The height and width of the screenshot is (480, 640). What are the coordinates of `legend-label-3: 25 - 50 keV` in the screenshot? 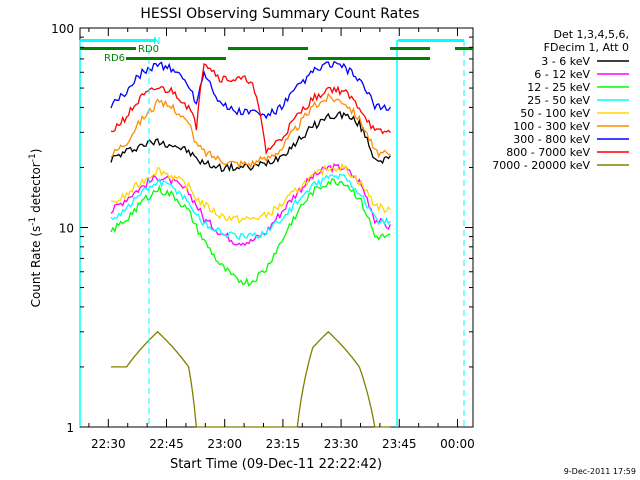 It's located at (558, 100).